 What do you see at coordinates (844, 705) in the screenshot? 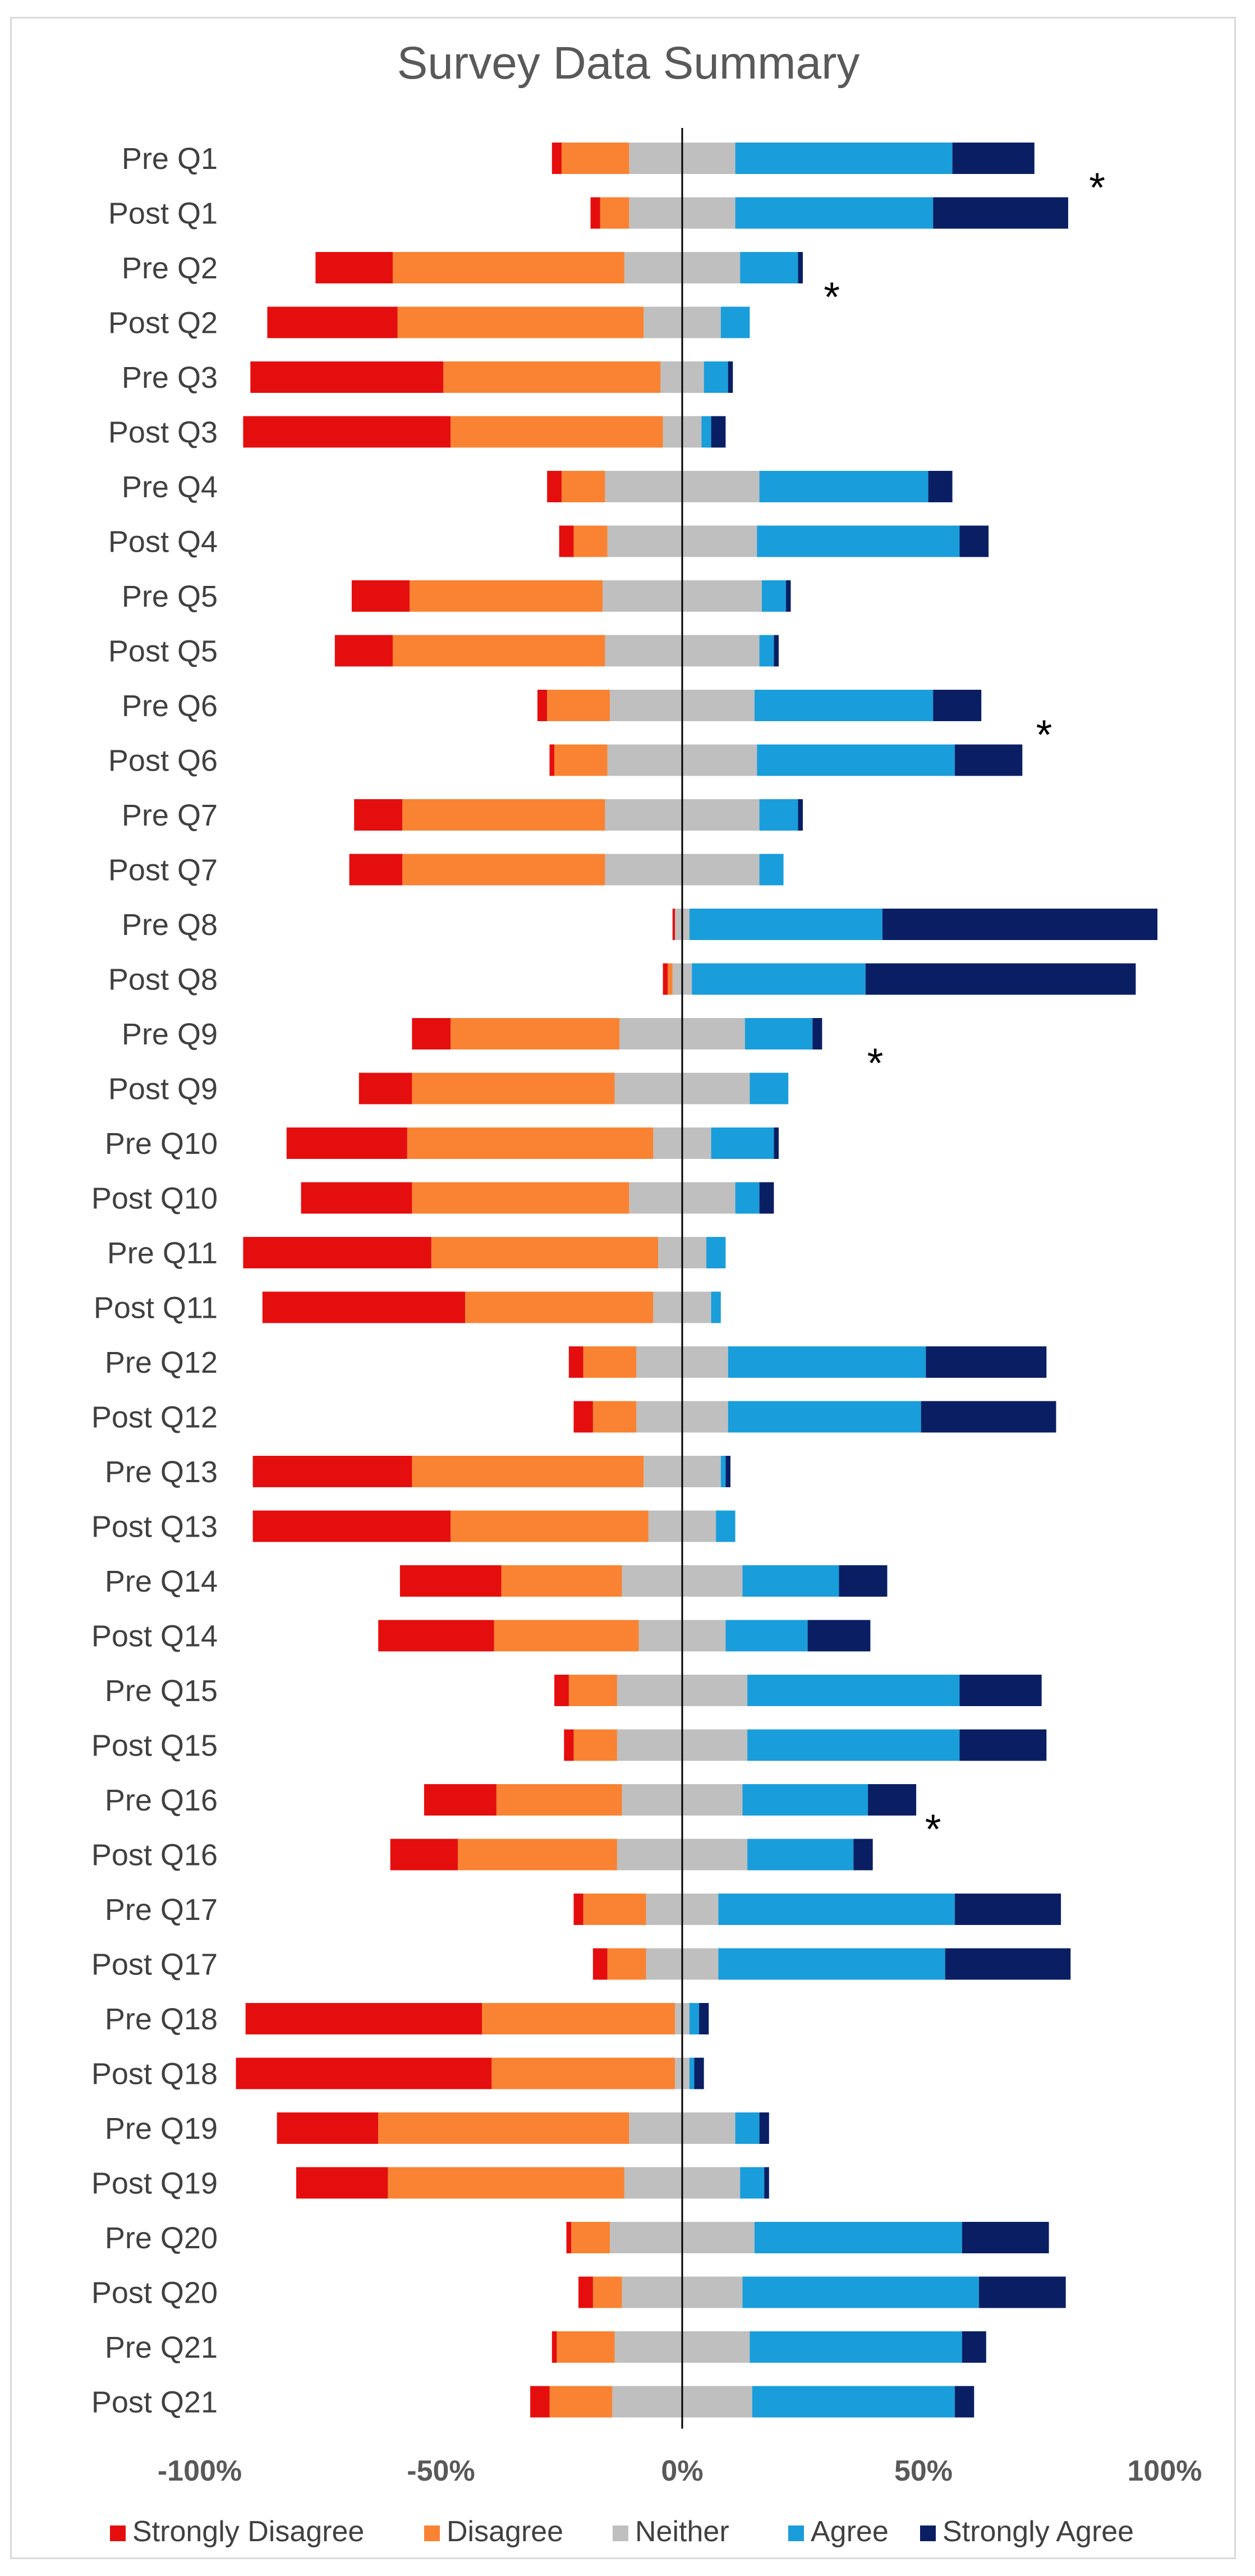
I see `bar-agree-pre-q6` at bounding box center [844, 705].